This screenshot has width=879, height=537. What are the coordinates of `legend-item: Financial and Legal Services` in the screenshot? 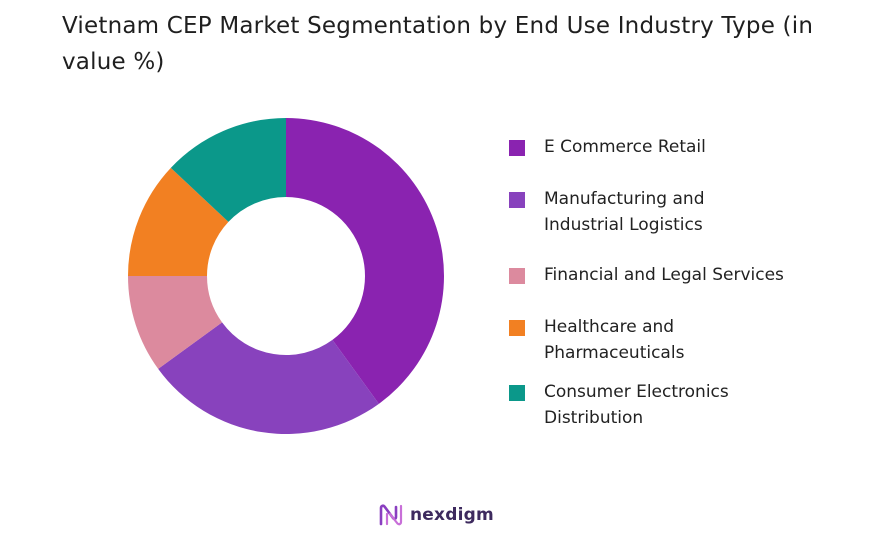 It's located at (674, 275).